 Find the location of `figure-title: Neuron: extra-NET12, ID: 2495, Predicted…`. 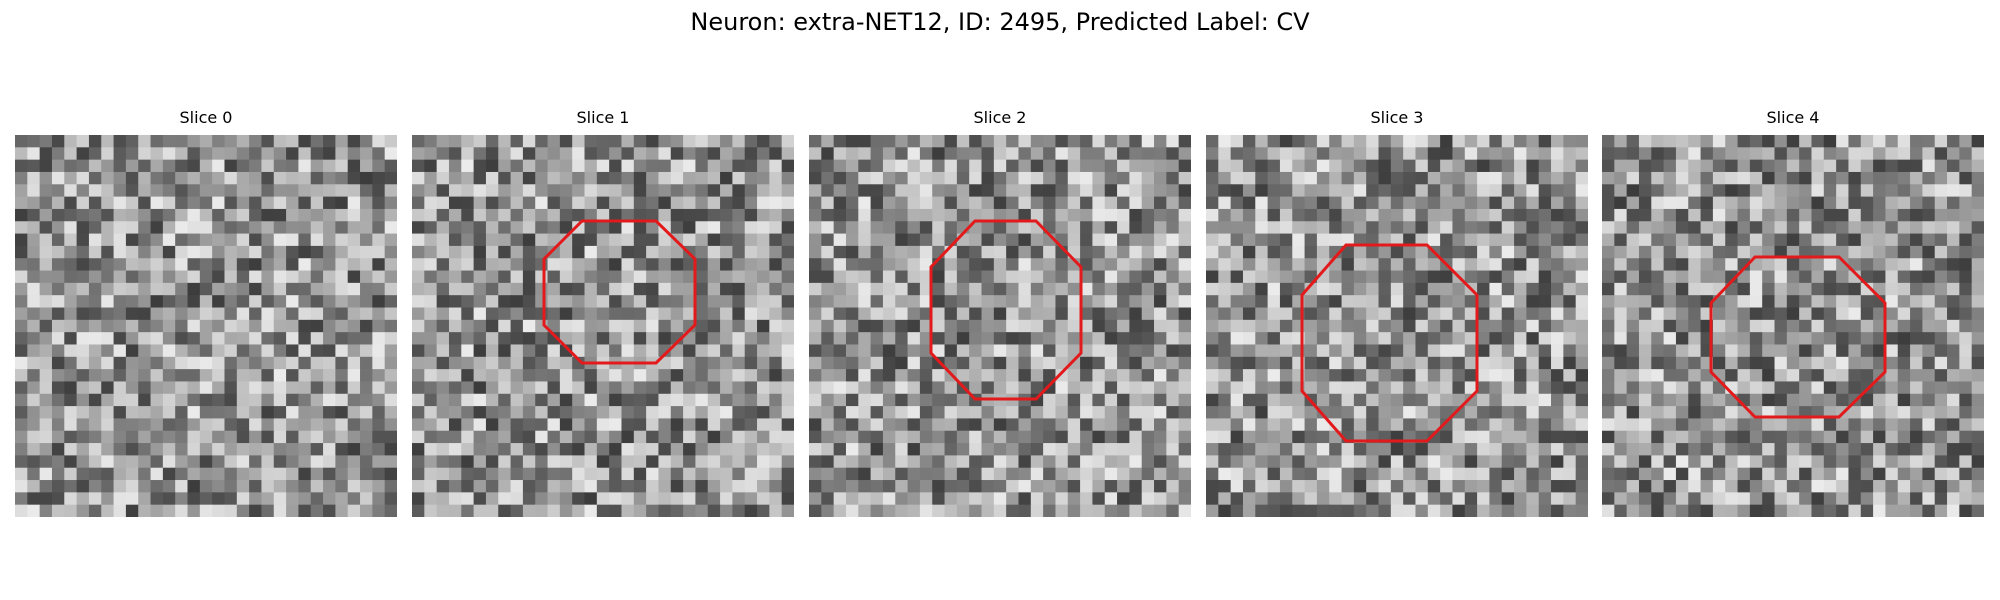

figure-title: Neuron: extra-NET12, ID: 2495, Predicted… is located at coordinates (1000, 22).